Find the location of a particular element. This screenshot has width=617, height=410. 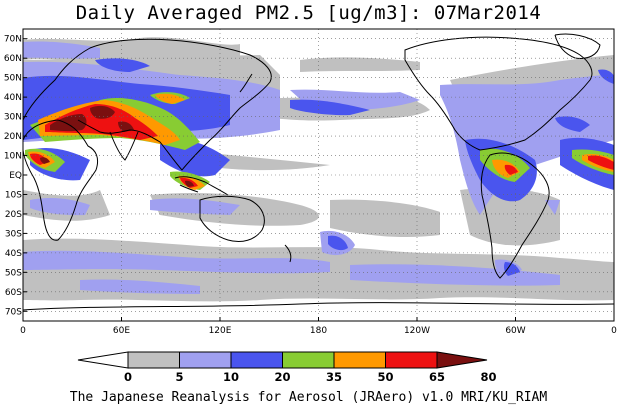

lat-tick-label: 40N is located at coordinates (13, 98).